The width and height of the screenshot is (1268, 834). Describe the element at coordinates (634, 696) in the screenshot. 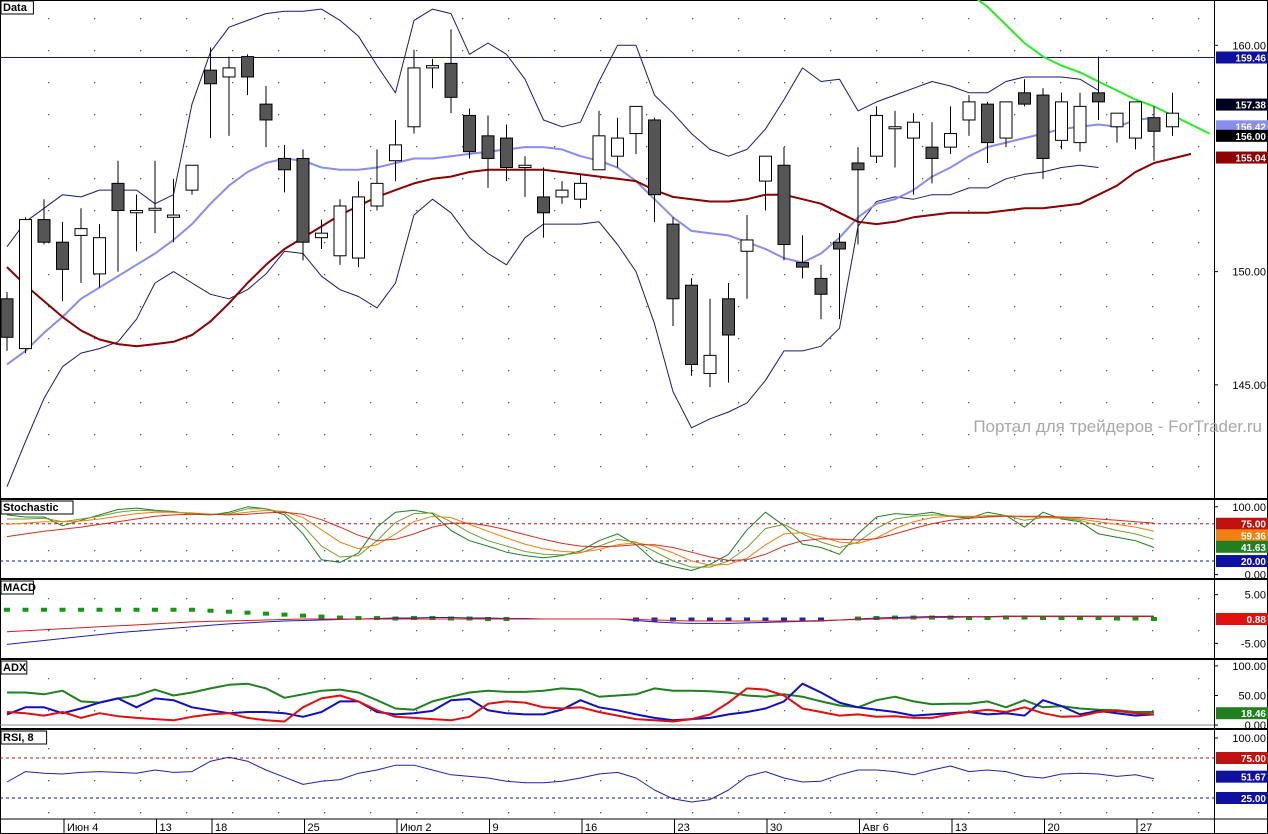

I see `adx-panel: 0.00 50.00 100.00 18.46 ADX` at that location.